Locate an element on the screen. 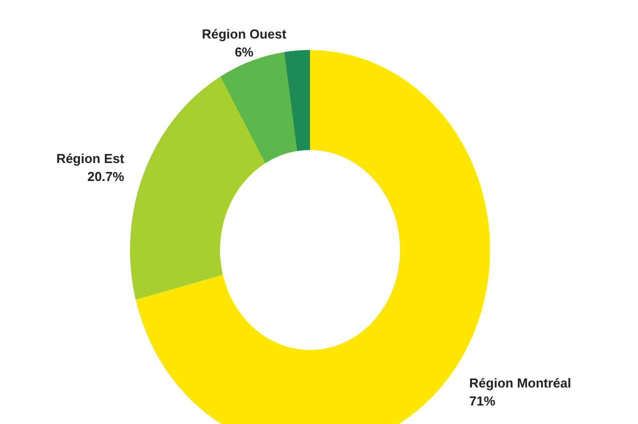  slice-label: Région Est is located at coordinates (90, 158).